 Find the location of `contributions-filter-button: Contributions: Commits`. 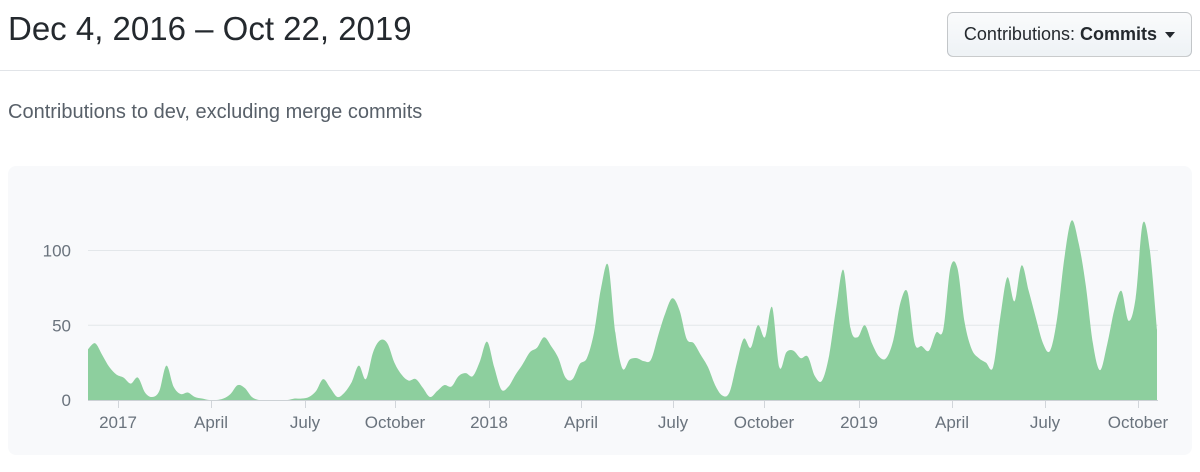

contributions-filter-button: Contributions: Commits is located at coordinates (1069, 34).